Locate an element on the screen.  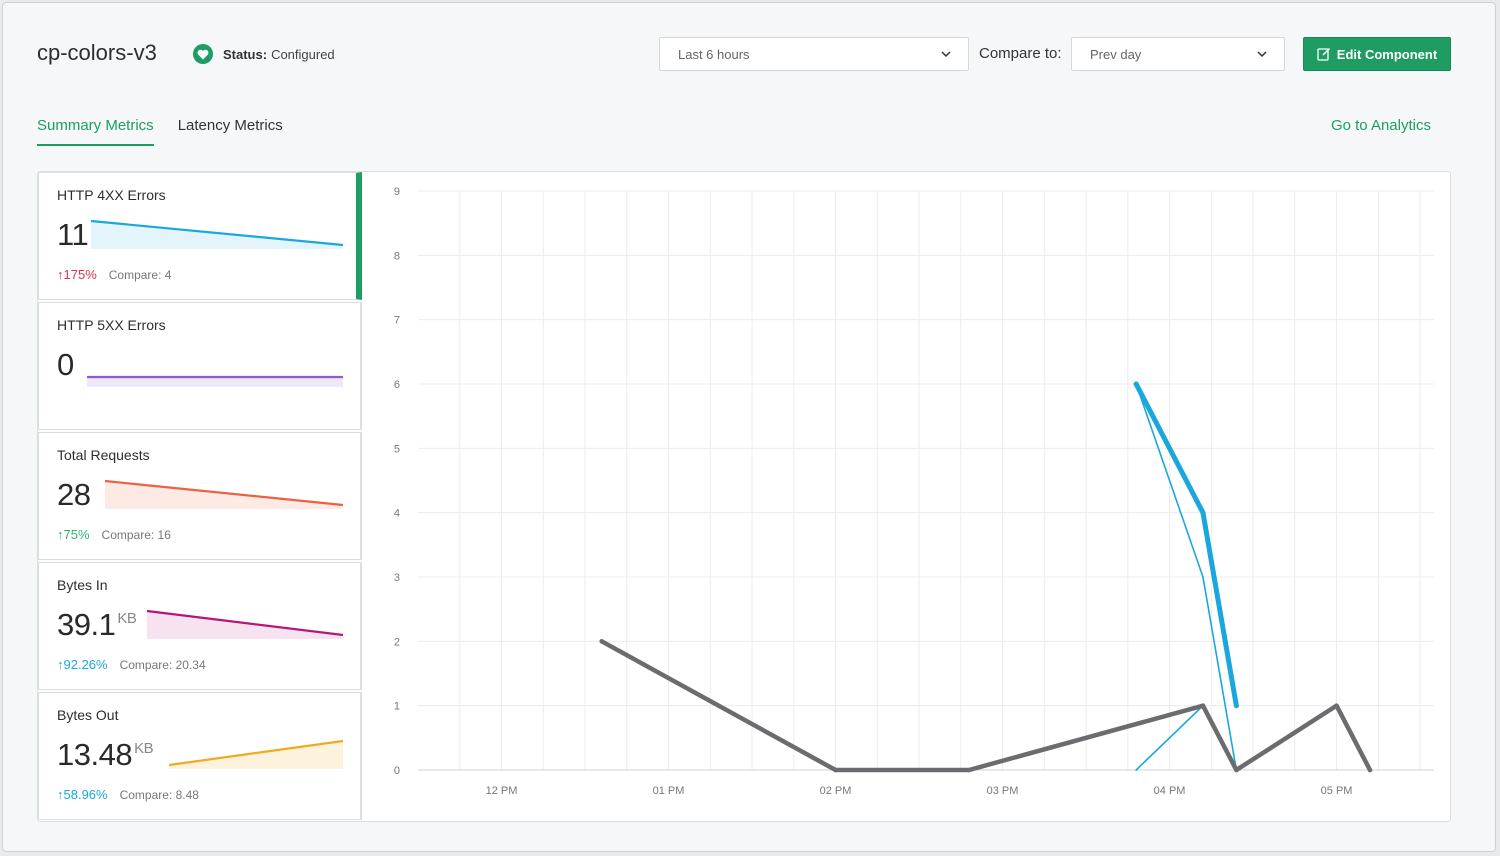
metric-value: 13.48 KB is located at coordinates (105, 754).